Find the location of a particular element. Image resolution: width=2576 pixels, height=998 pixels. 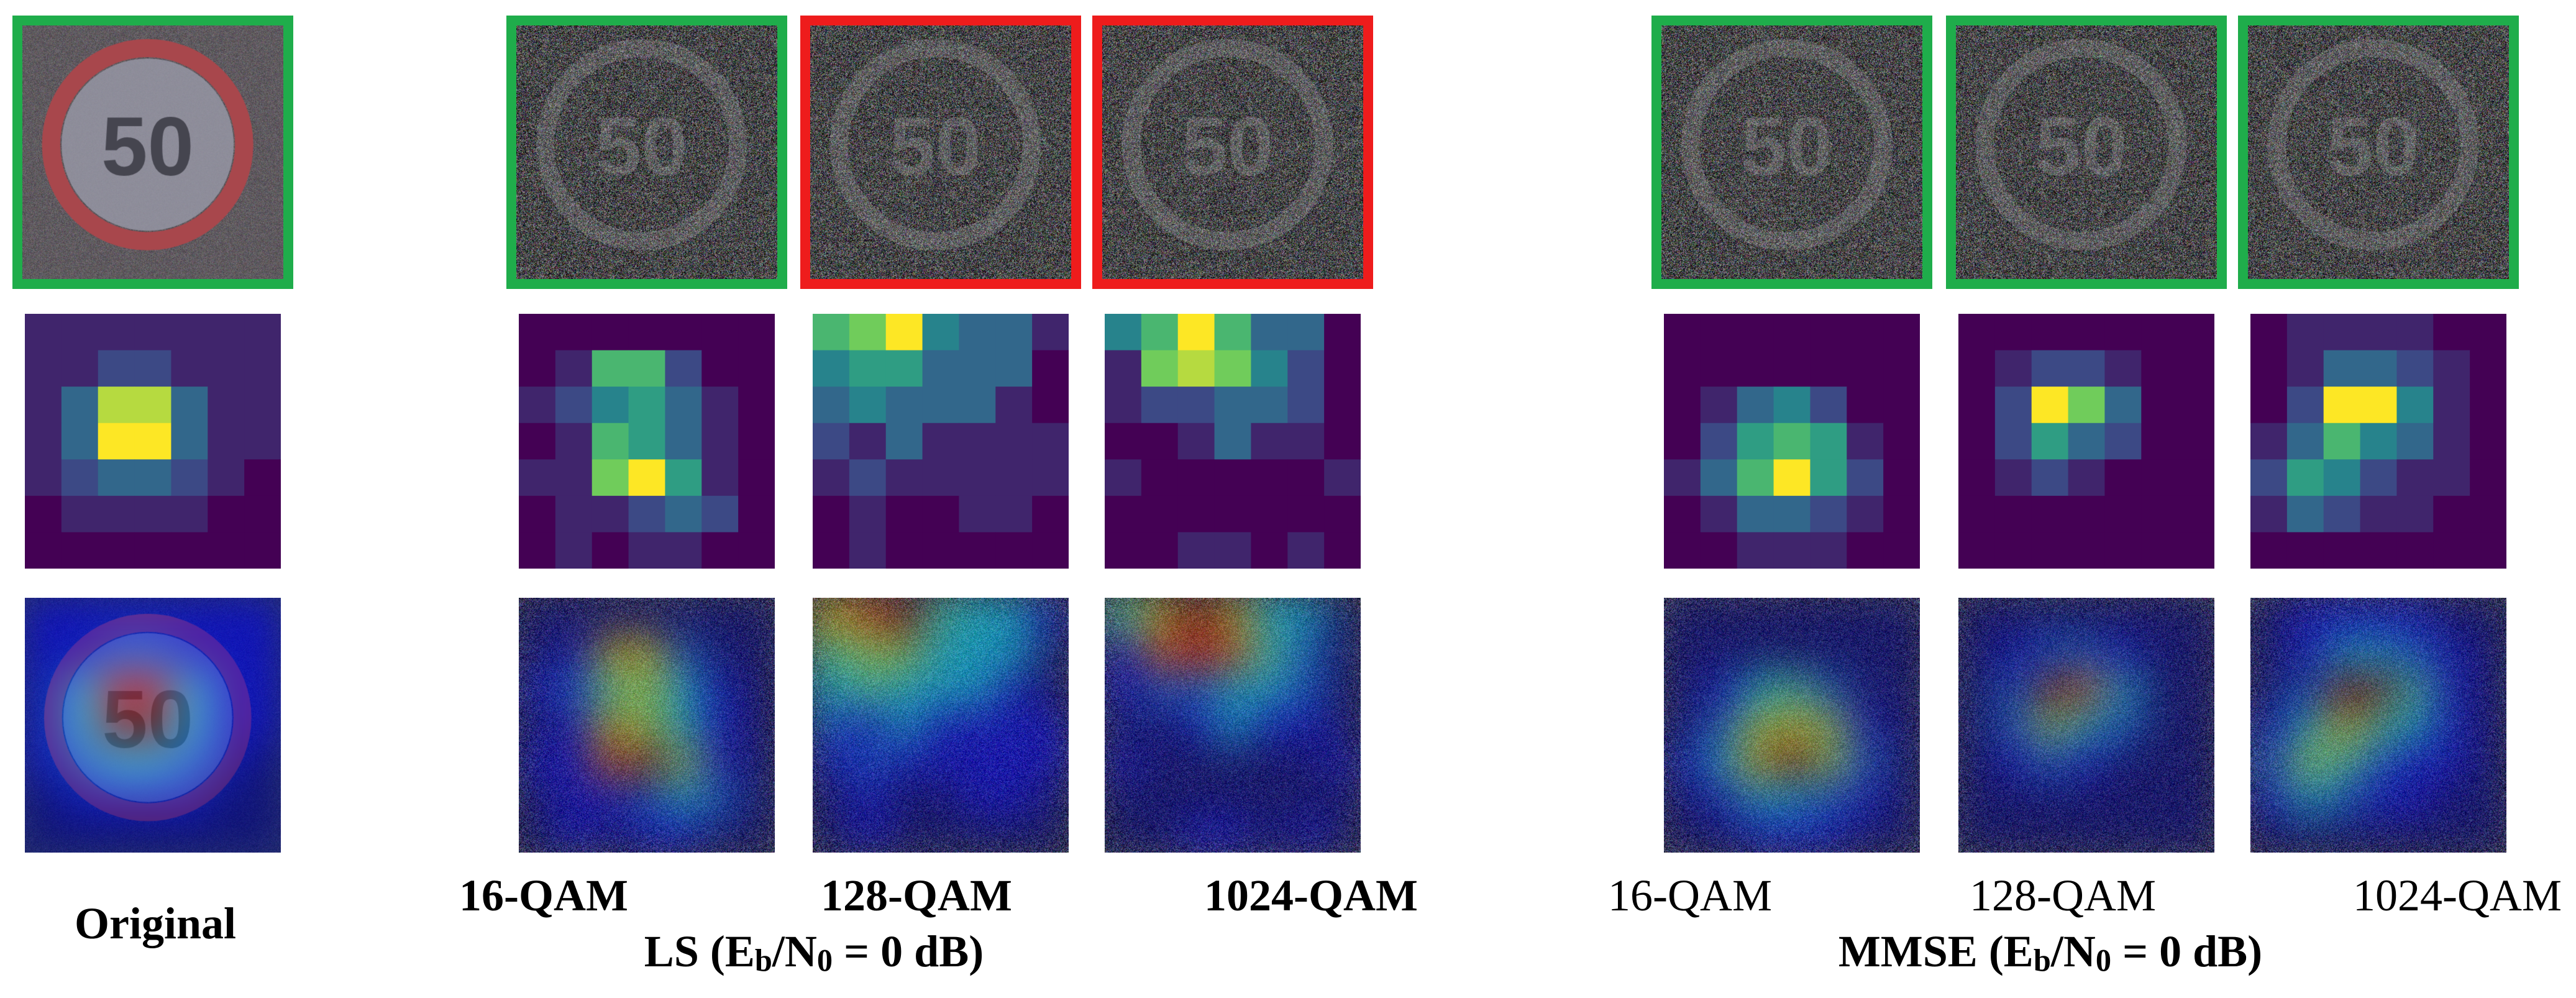

heatmap-original is located at coordinates (153, 442).